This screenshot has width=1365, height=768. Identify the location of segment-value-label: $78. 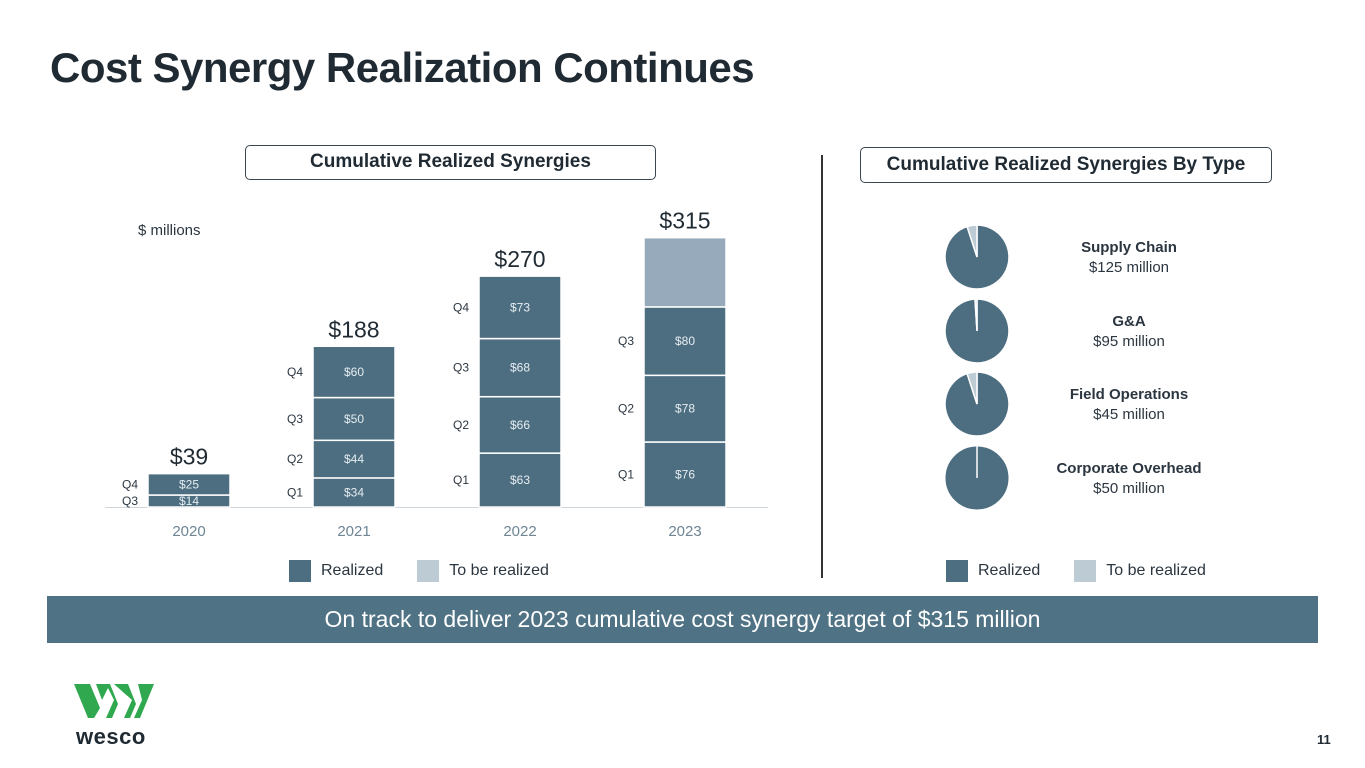
(685, 409).